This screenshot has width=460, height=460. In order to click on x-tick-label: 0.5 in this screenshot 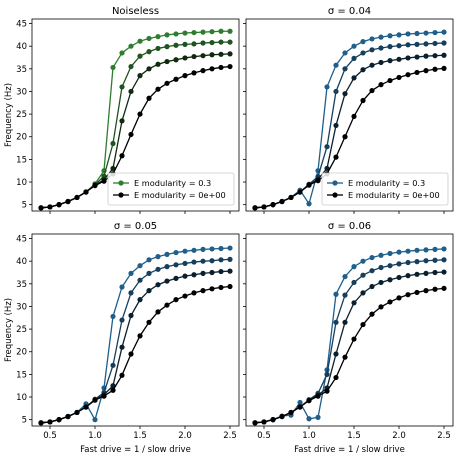, I will do `click(50, 436)`.